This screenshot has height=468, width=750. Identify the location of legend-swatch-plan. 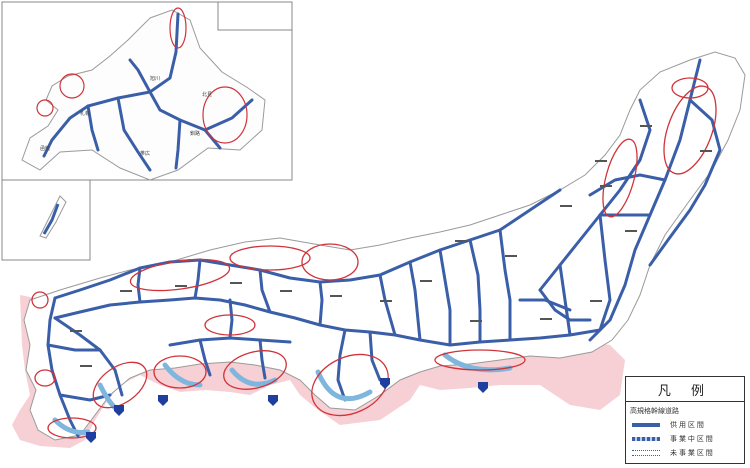
(646, 453).